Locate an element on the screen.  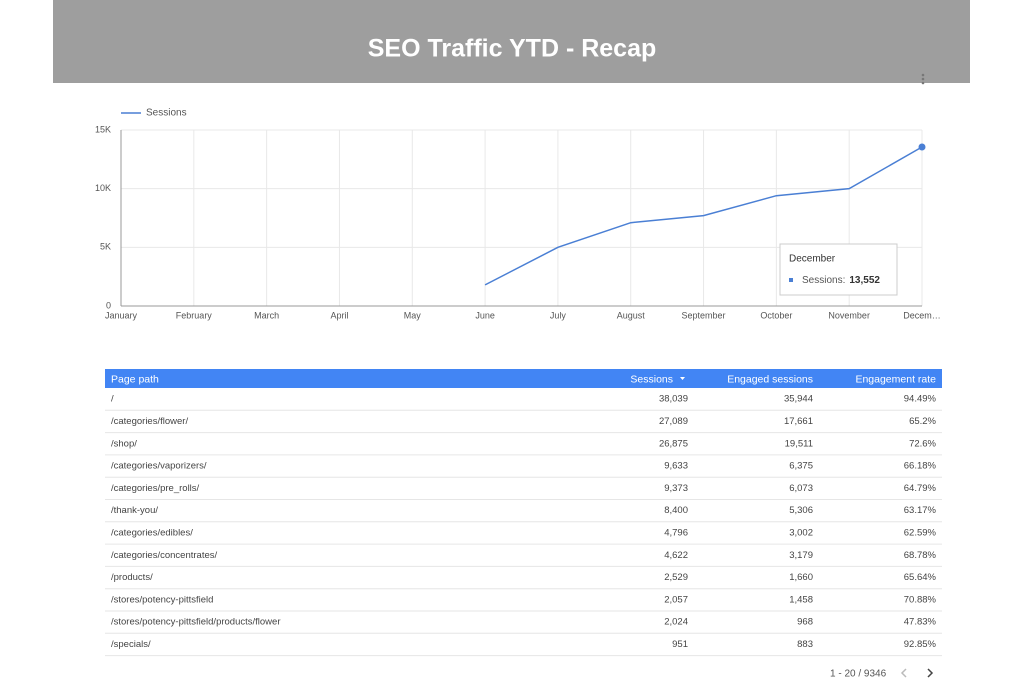
pagination: 1 - 20 / 9346 is located at coordinates (858, 674).